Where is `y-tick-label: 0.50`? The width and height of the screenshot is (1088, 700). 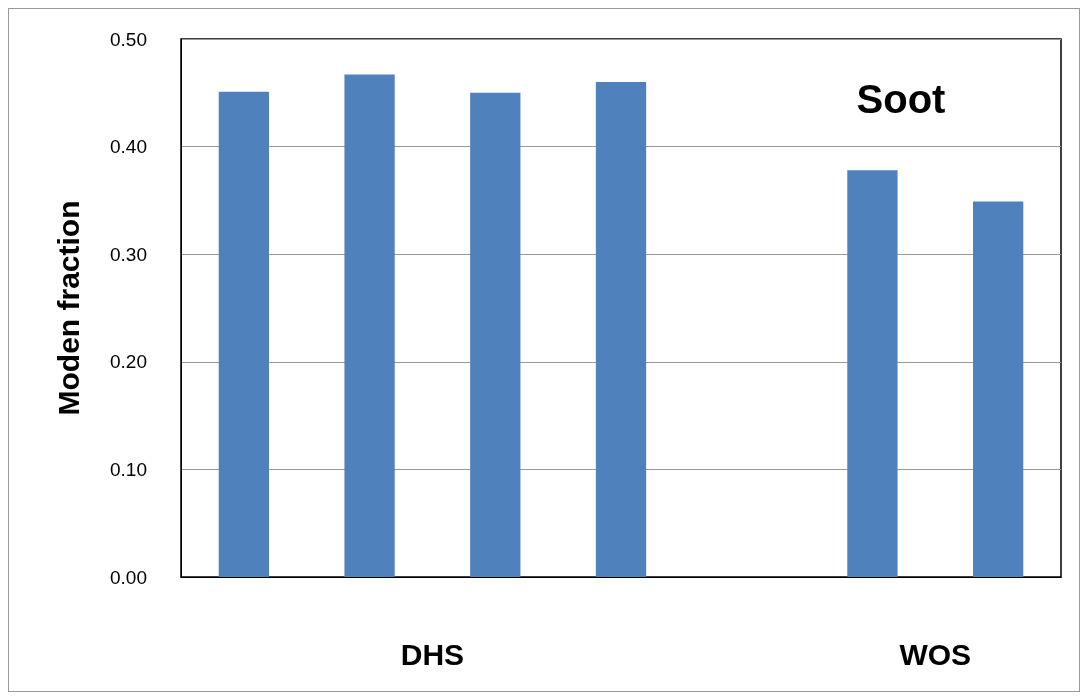 y-tick-label: 0.50 is located at coordinates (128, 39).